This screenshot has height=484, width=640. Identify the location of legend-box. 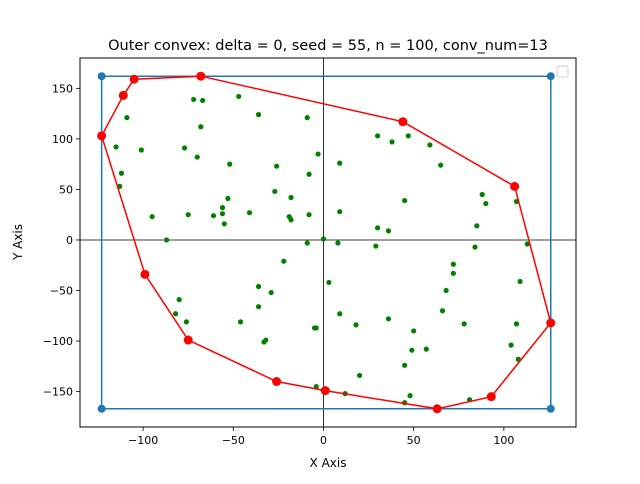
(562, 71).